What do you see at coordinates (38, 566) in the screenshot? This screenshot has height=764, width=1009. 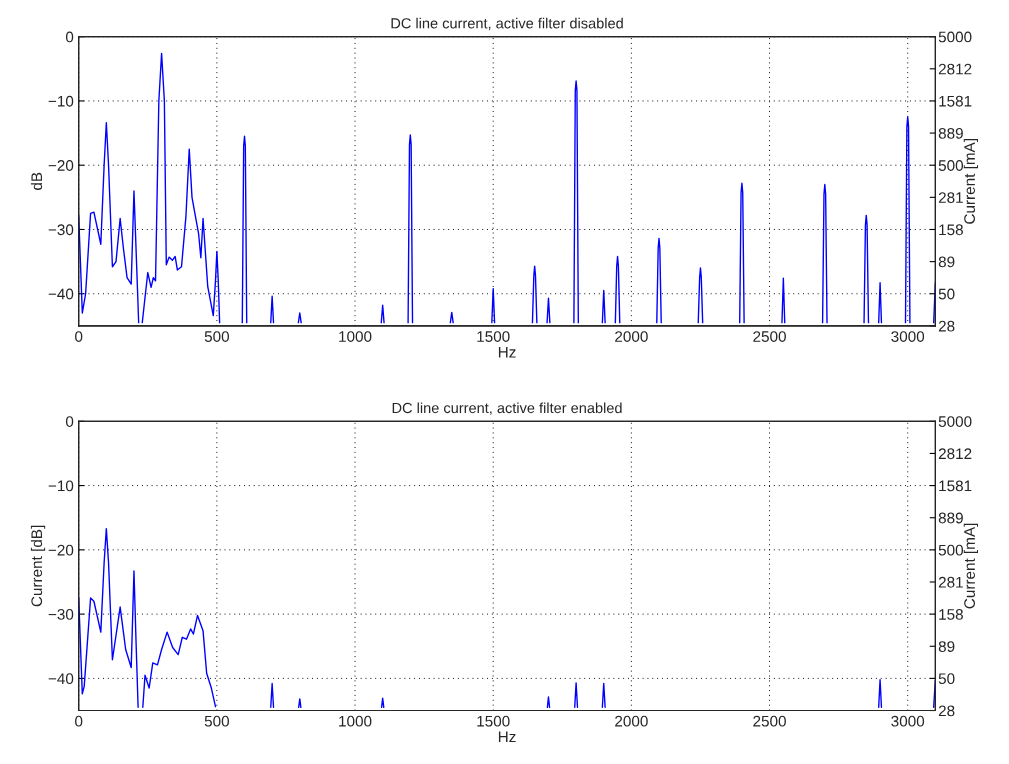 I see `y-axis-title: Current [dB]` at bounding box center [38, 566].